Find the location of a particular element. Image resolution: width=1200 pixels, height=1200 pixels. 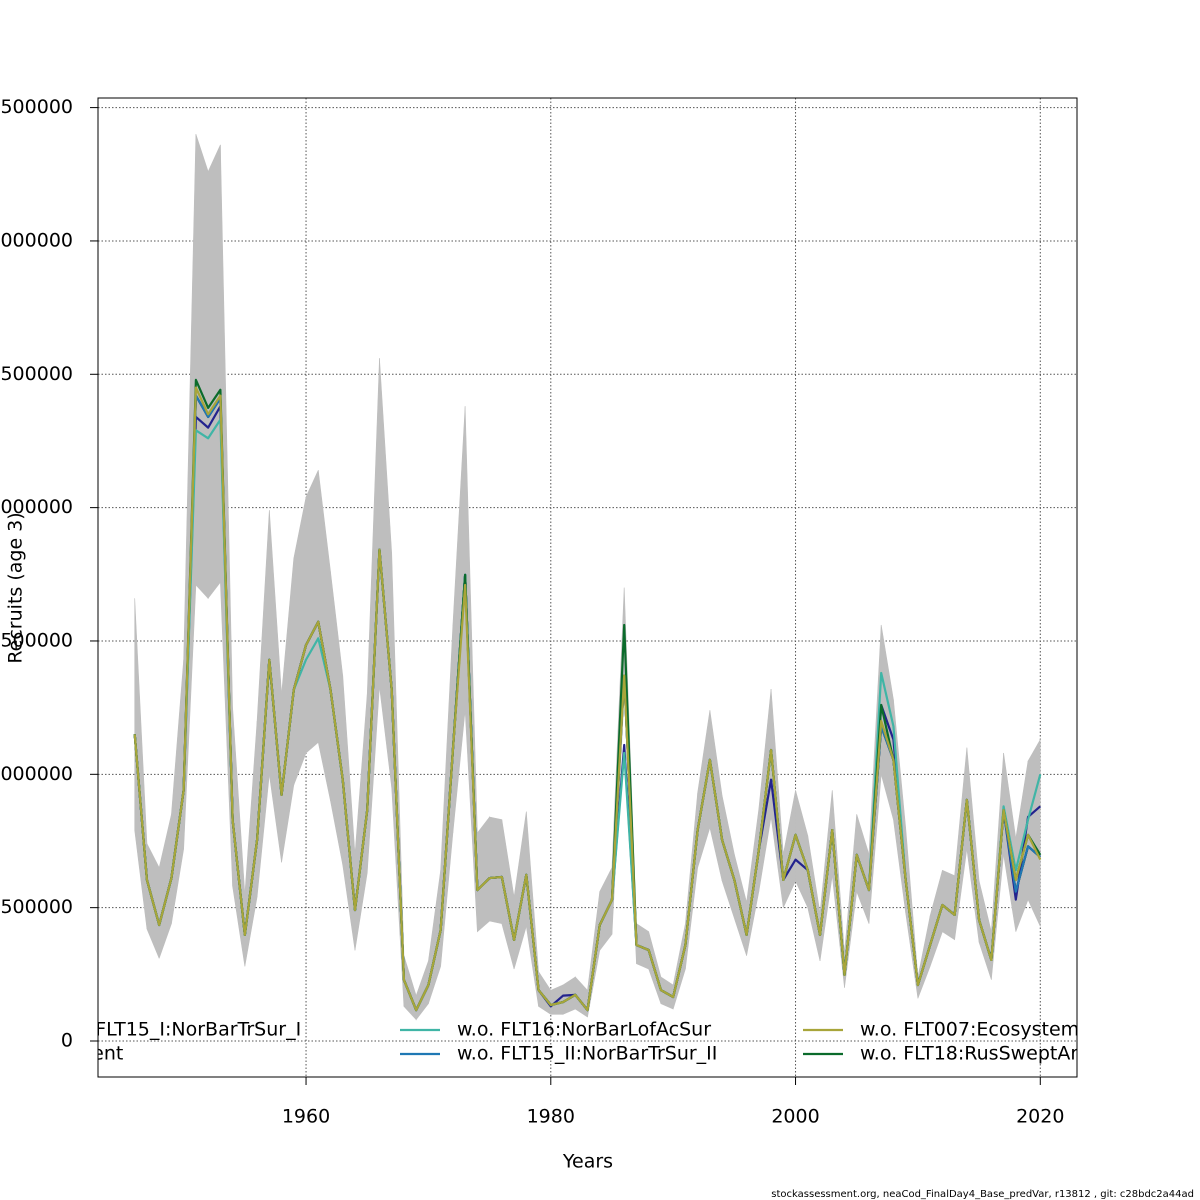

legend-label: Current is located at coordinates (87, 1054).